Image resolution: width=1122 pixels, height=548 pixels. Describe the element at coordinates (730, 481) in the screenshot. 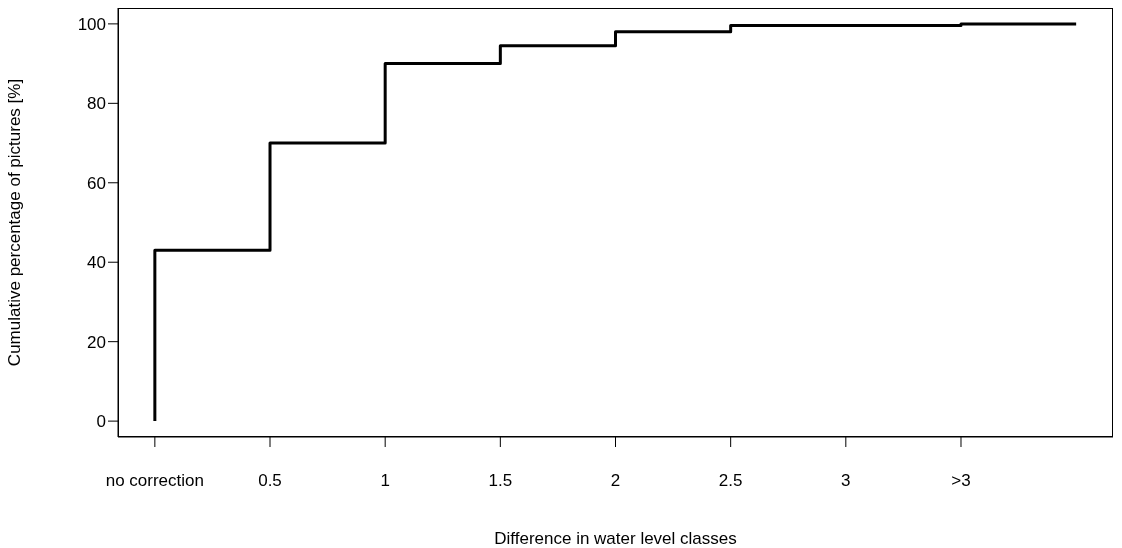

I see `x-tick-label: 2.5` at that location.